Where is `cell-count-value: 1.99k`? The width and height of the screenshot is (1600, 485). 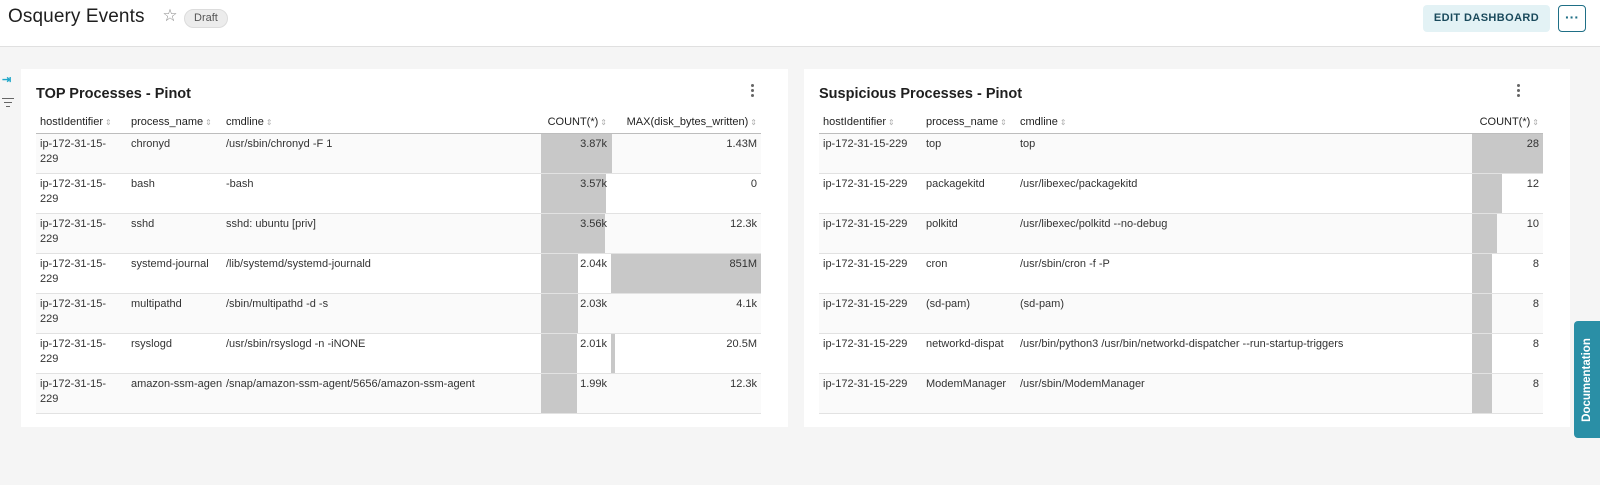
cell-count-value: 1.99k is located at coordinates (593, 383).